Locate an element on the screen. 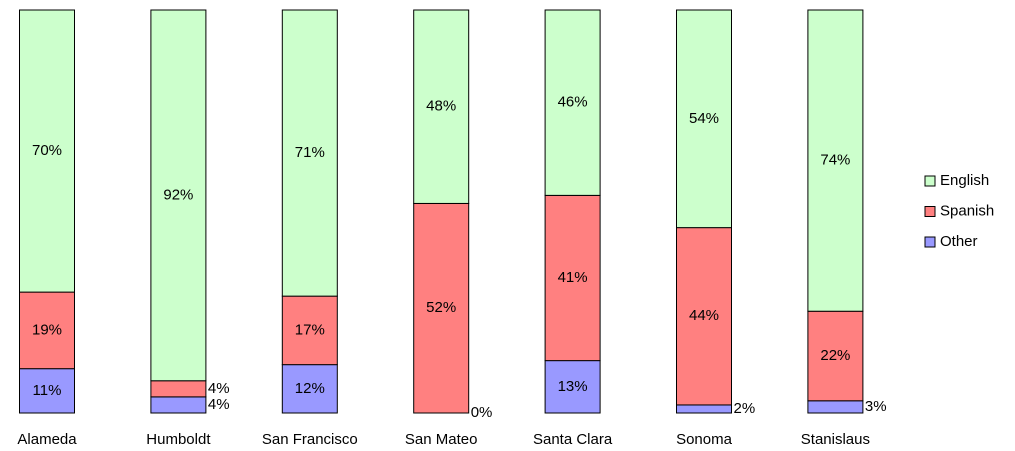  x-tick-label: Santa Clara is located at coordinates (573, 439).